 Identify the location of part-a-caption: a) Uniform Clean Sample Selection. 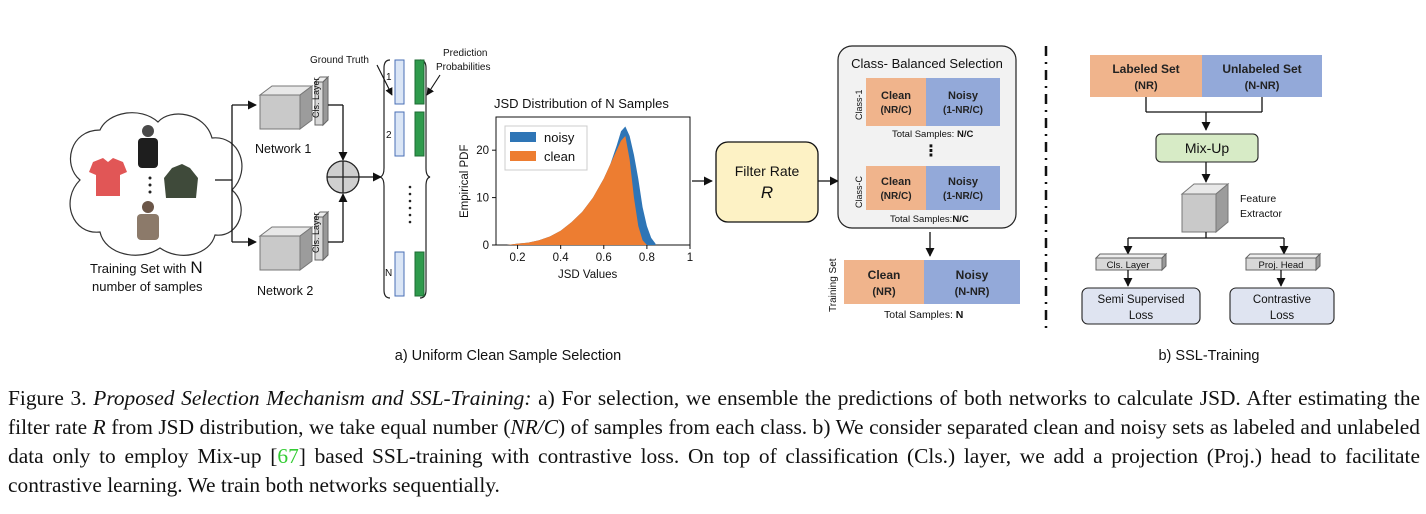
(508, 356).